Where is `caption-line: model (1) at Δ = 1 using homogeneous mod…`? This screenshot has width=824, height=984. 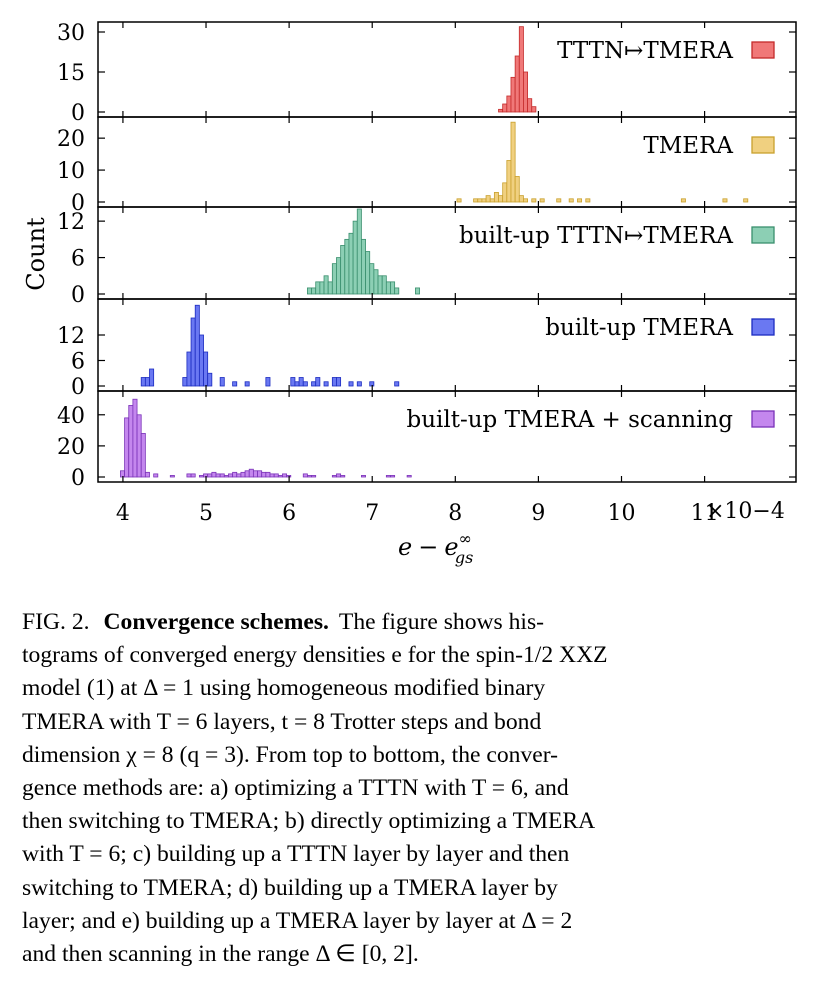
caption-line: model (1) at Δ = 1 using homogeneous mod… is located at coordinates (284, 688).